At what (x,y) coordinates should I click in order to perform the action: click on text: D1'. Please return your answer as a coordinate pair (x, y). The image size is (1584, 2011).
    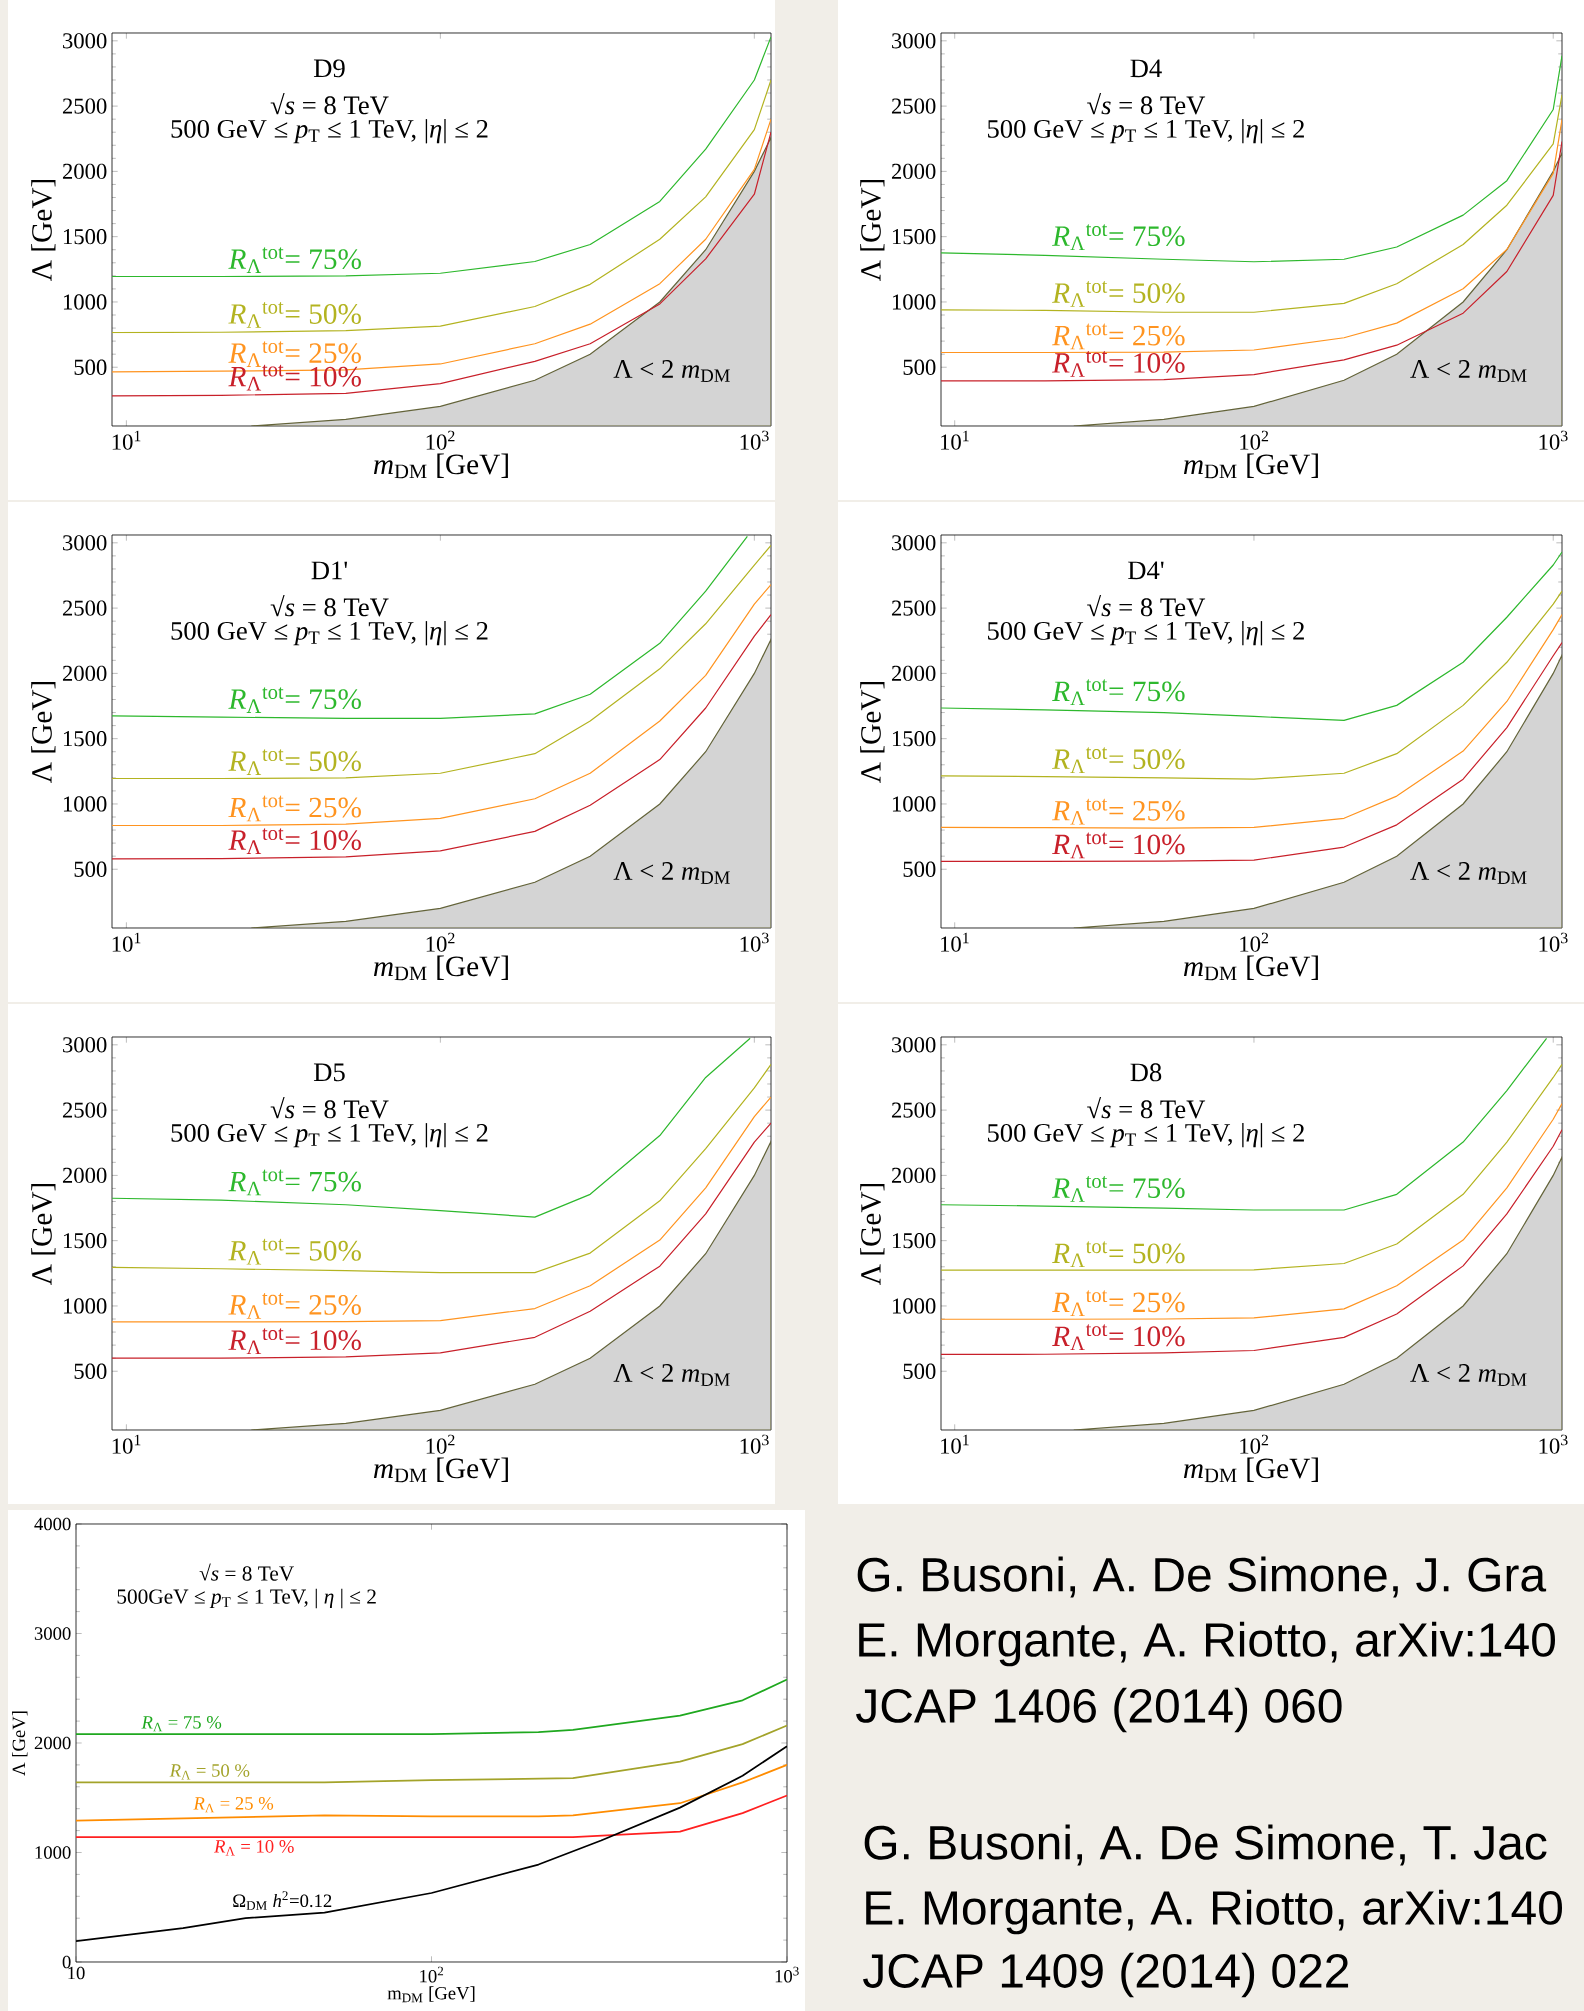
    Looking at the image, I should click on (329, 570).